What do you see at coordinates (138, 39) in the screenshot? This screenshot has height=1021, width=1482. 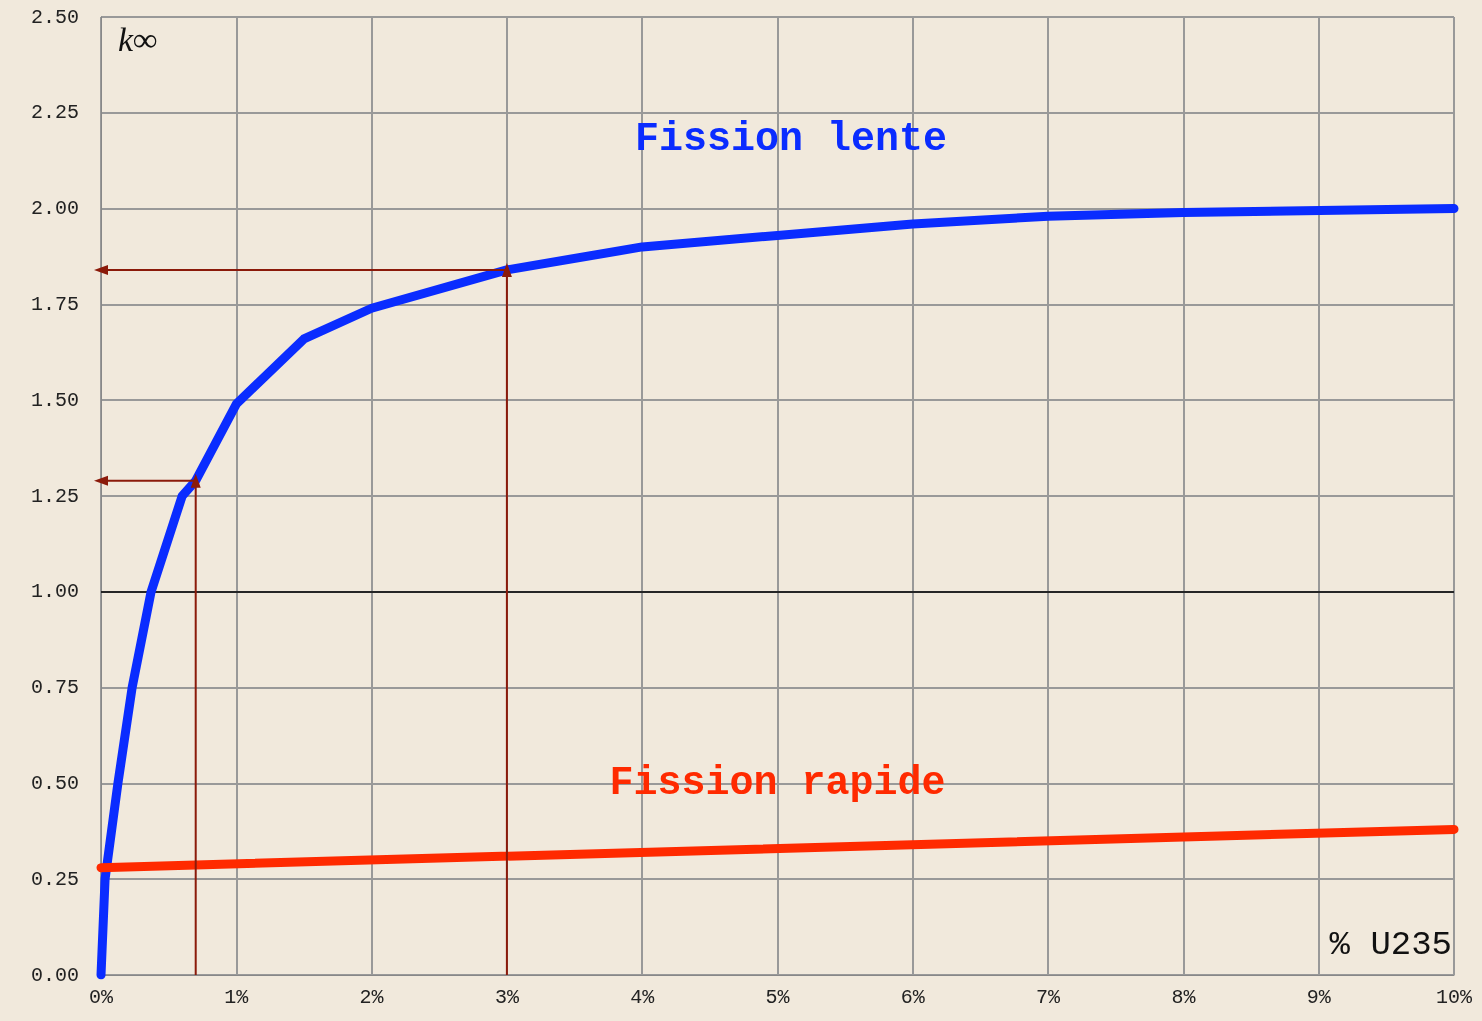 I see `y-axis-title: k∞` at bounding box center [138, 39].